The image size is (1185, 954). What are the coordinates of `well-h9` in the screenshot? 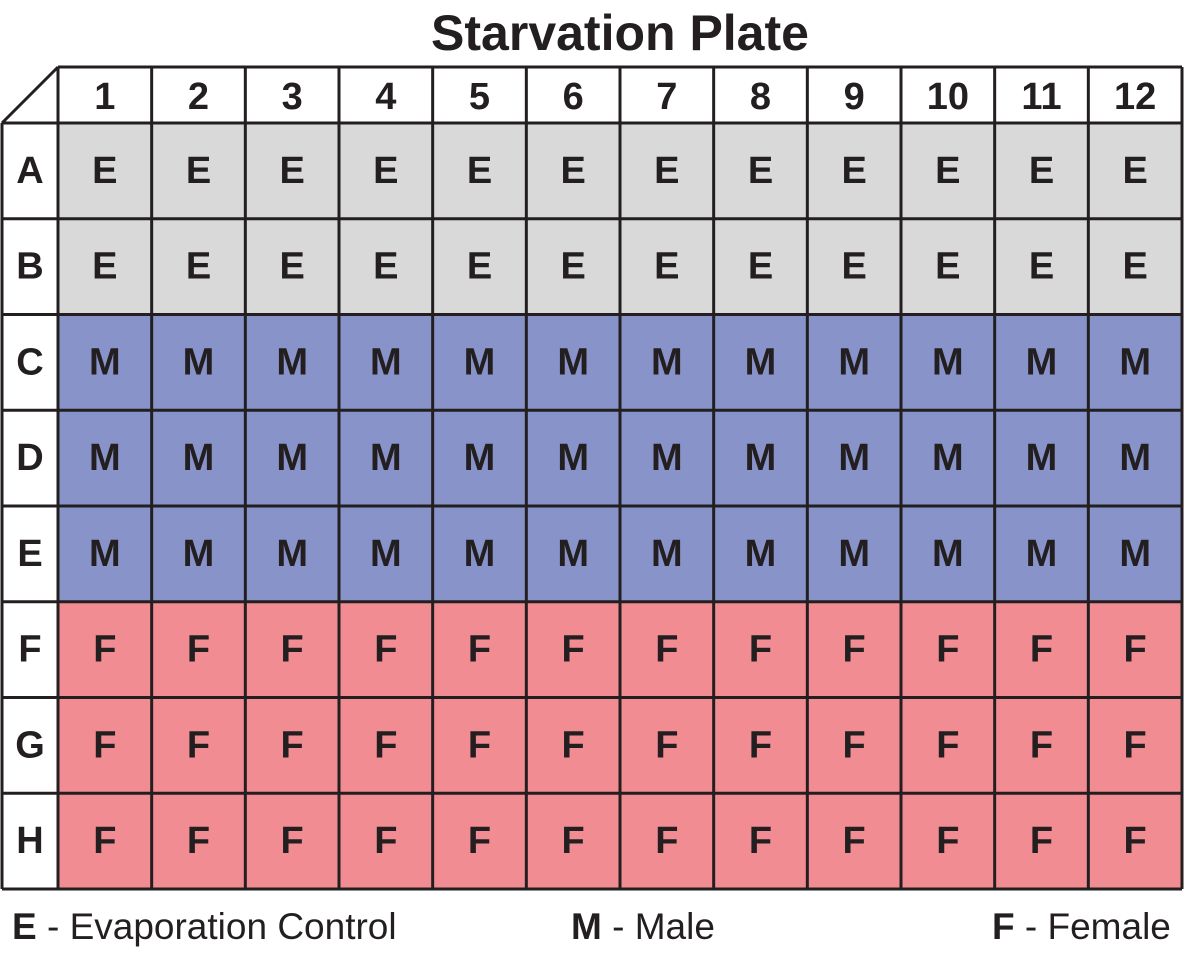 It's located at (854, 841).